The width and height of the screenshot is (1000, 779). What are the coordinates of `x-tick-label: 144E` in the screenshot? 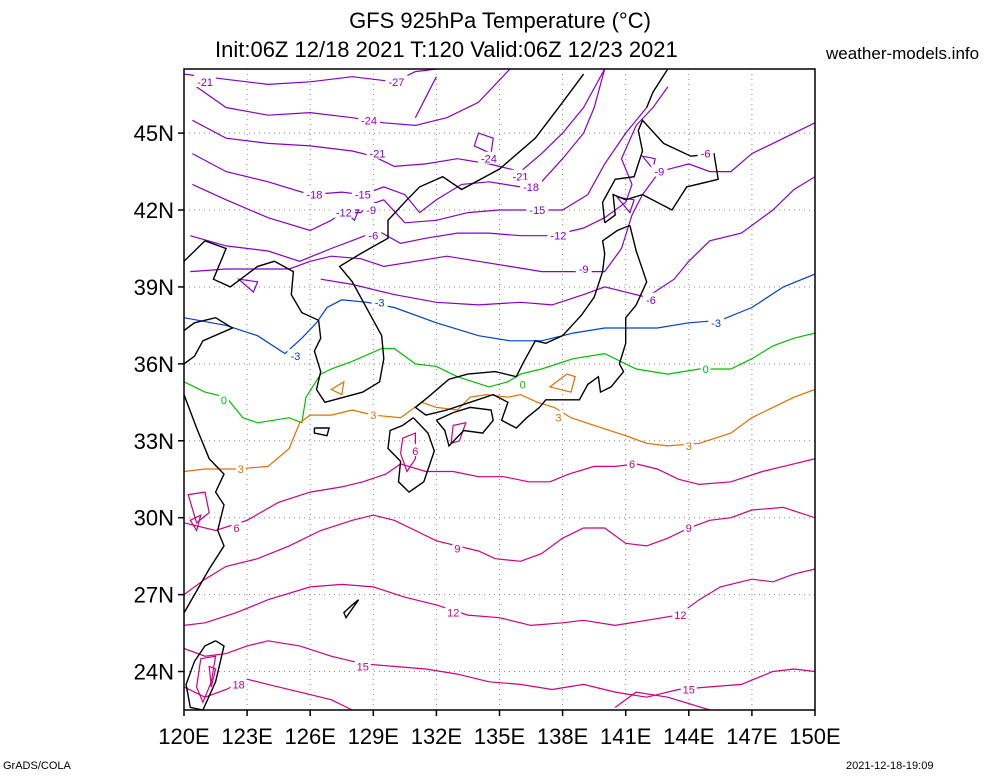 It's located at (688, 736).